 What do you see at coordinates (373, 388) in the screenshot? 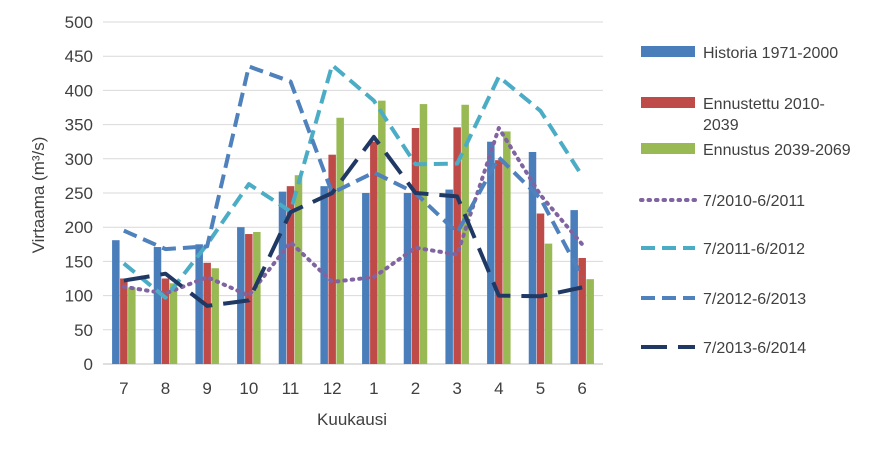
I see `x-tick-label: 1` at bounding box center [373, 388].